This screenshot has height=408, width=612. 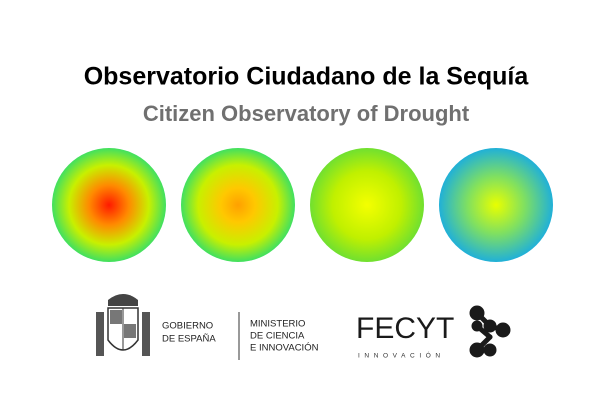 I want to click on logo-text: DE ESPAÑA, so click(x=189, y=339).